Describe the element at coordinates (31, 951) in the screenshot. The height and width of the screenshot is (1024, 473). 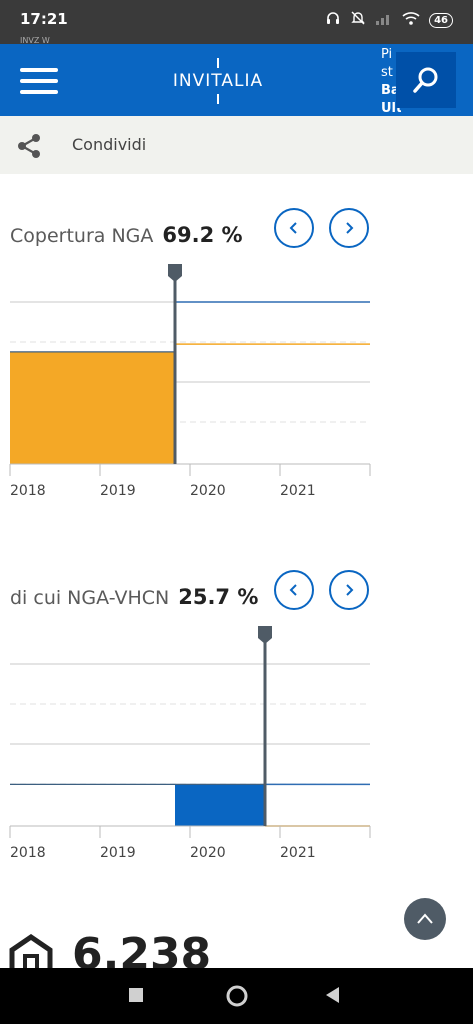
I see `home-icon` at that location.